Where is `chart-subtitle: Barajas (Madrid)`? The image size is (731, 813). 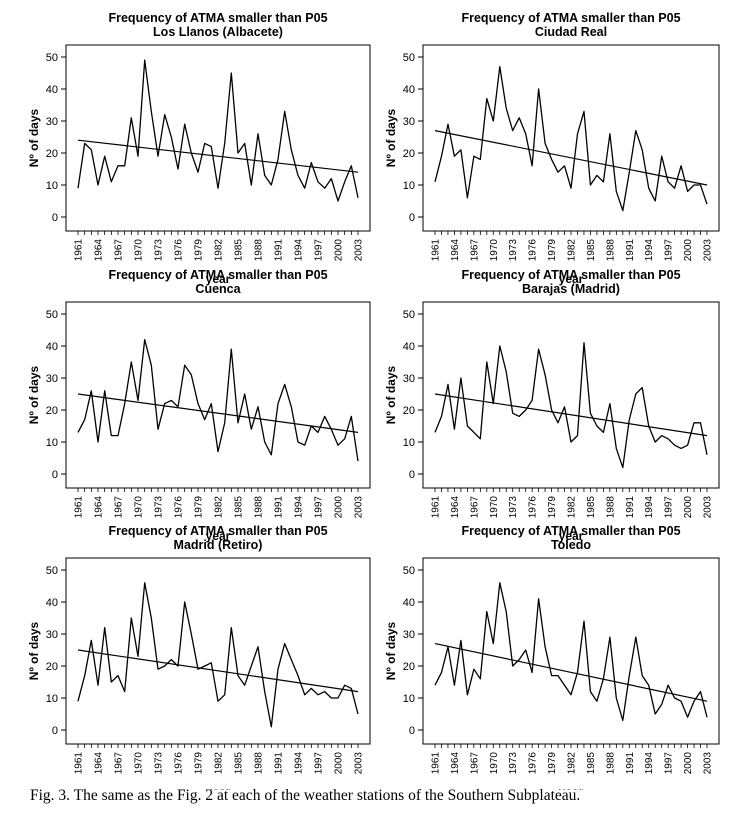
chart-subtitle: Barajas (Madrid) is located at coordinates (571, 289).